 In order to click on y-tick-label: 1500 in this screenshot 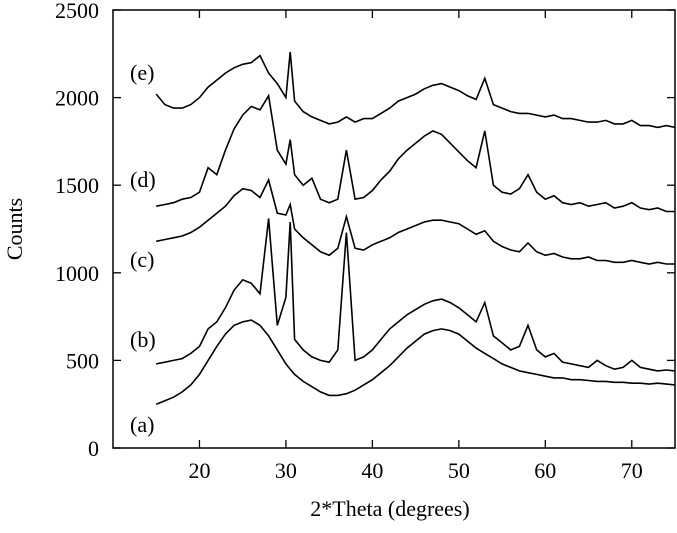, I will do `click(77, 185)`.